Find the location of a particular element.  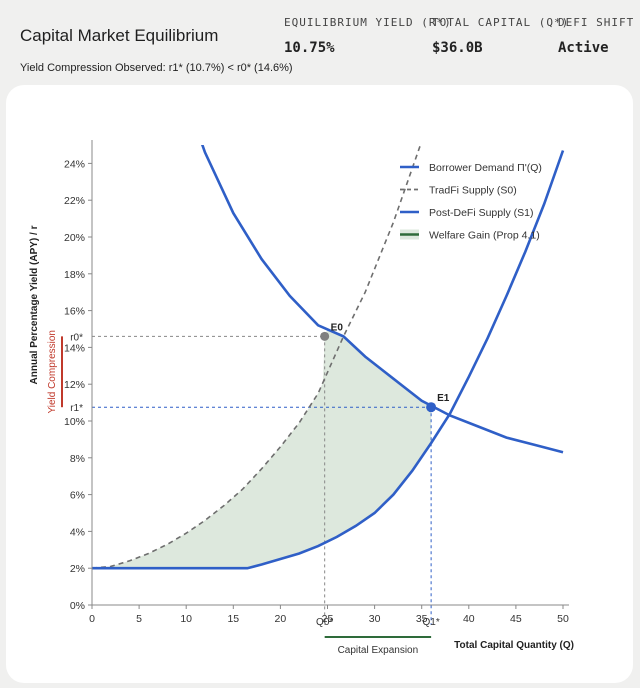

y-tick-label: 14% is located at coordinates (74, 348).